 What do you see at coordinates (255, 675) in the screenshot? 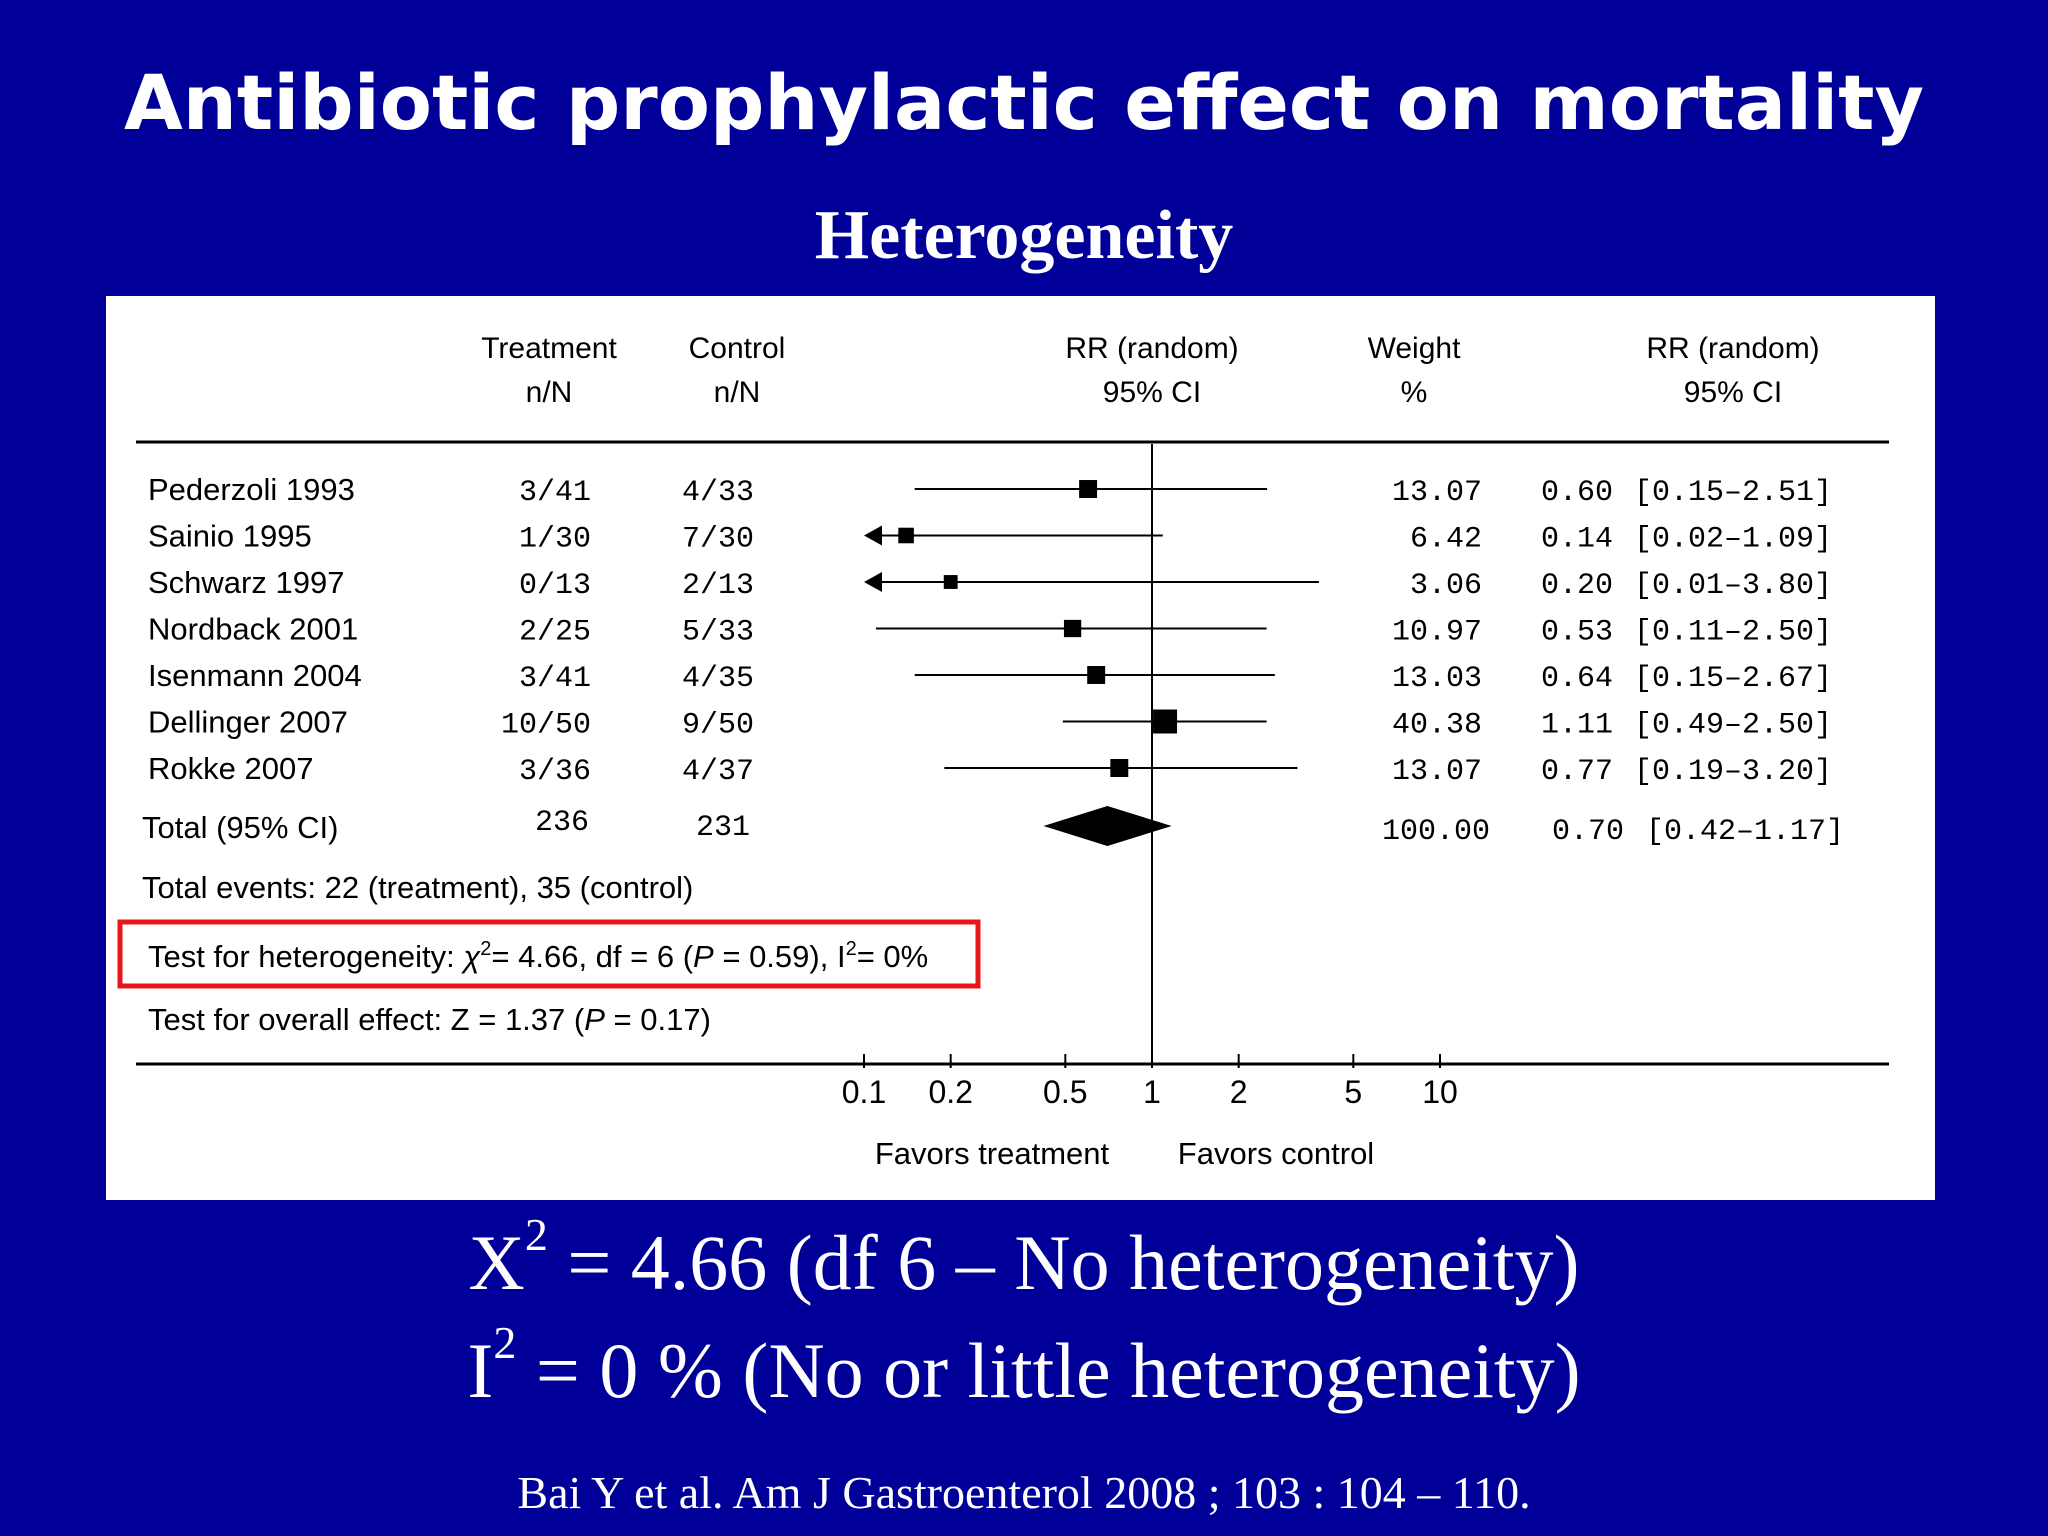
I see `study-name-isenmann-2004: Isenmann 2004` at bounding box center [255, 675].